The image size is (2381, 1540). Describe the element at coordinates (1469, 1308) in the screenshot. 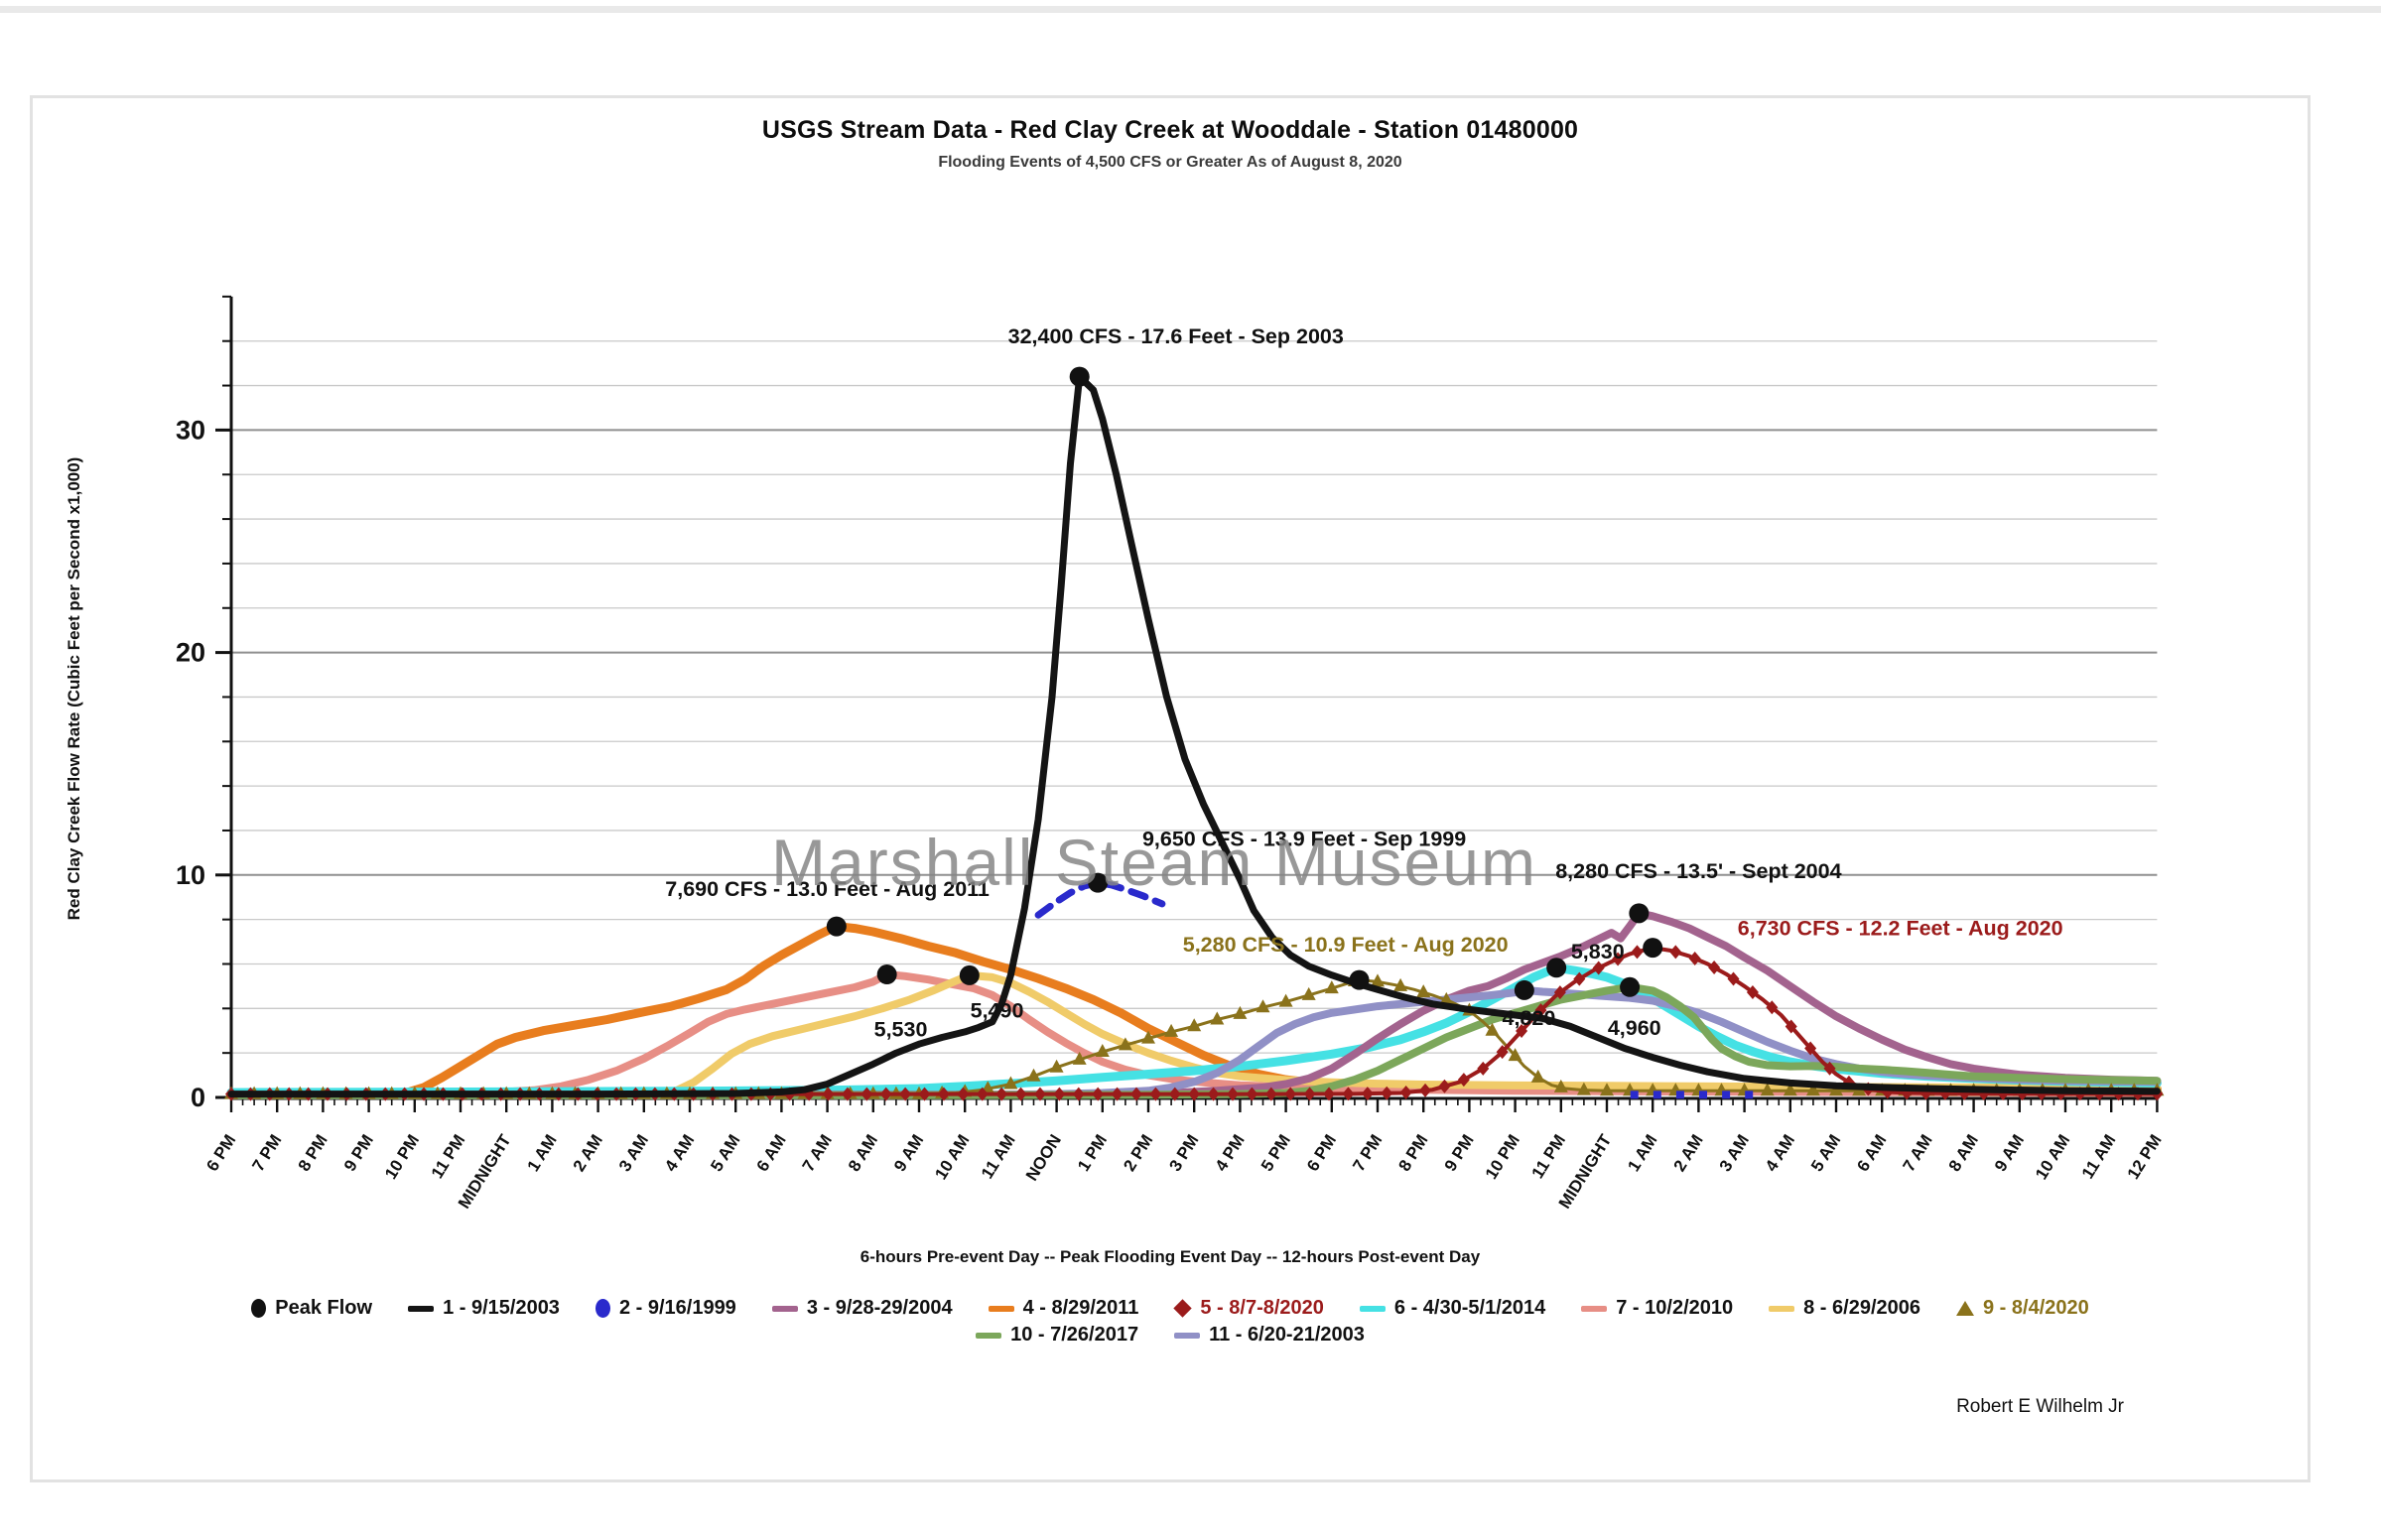

I see `legend-item-label: 6 - 4/30-5/1/2014` at that location.